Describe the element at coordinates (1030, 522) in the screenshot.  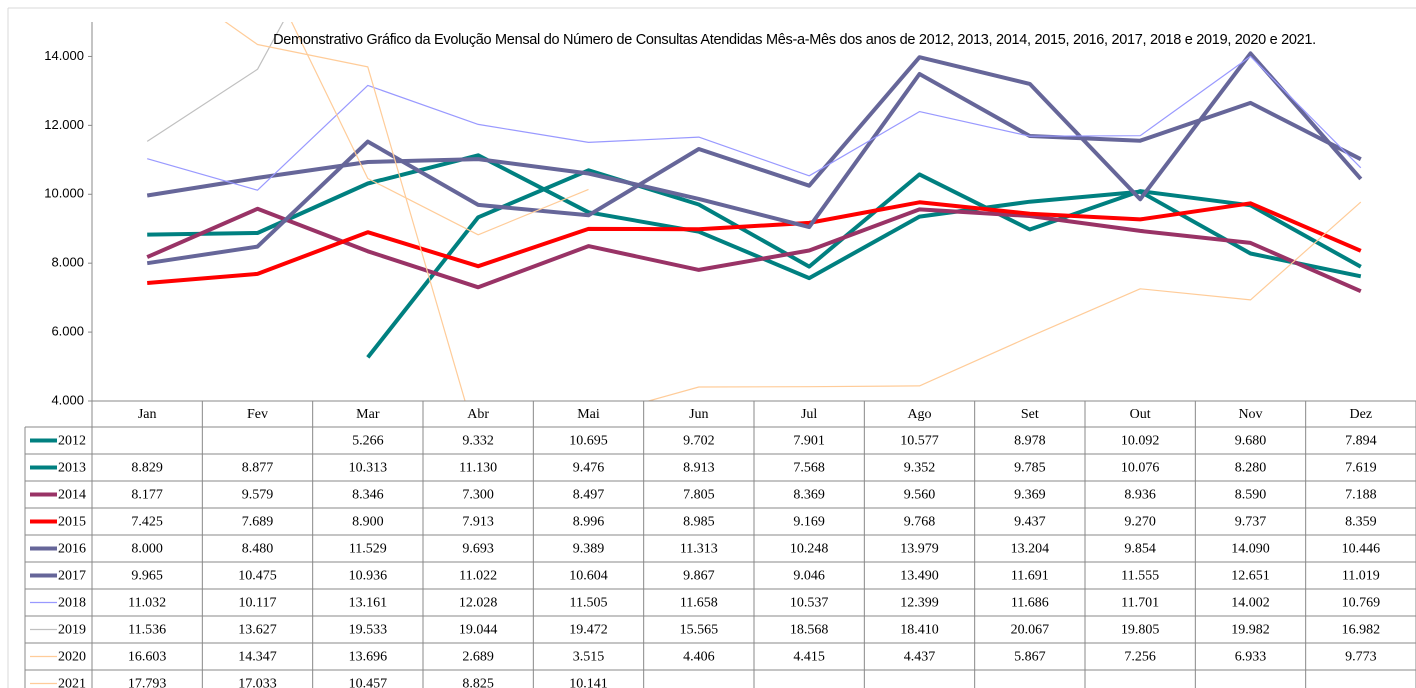
I see `table-value: 9.437` at that location.